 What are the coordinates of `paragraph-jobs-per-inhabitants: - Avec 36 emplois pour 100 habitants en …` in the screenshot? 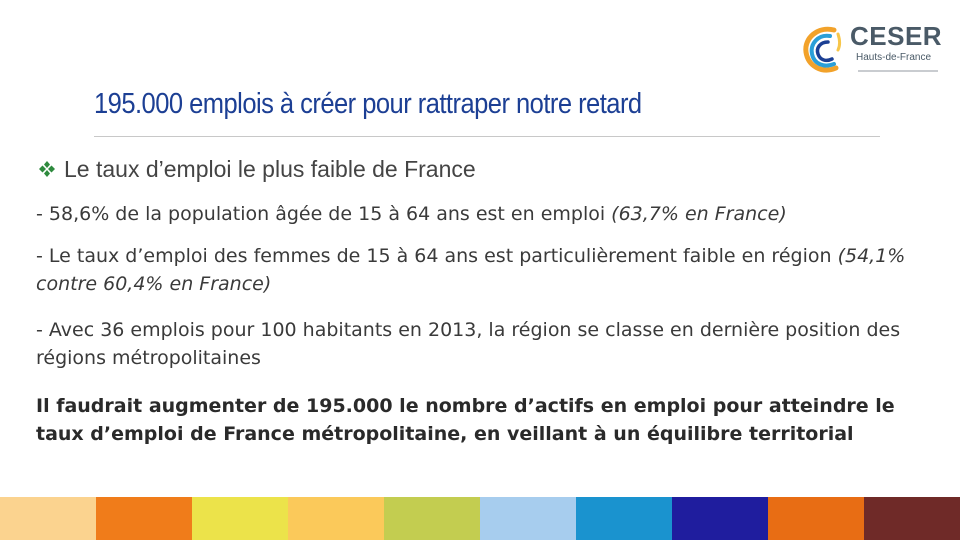 It's located at (468, 344).